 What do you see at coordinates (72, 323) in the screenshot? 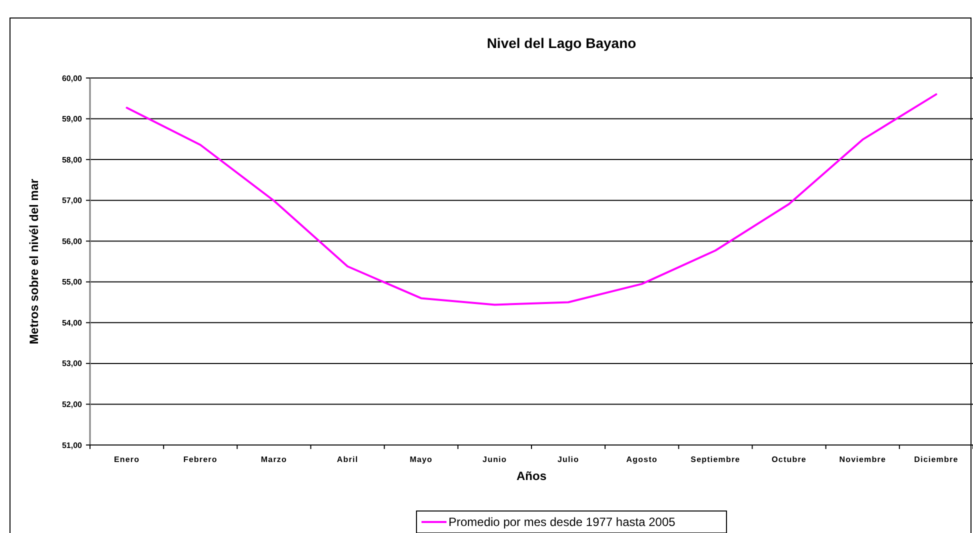
I see `y-tick-label: 54,00` at bounding box center [72, 323].